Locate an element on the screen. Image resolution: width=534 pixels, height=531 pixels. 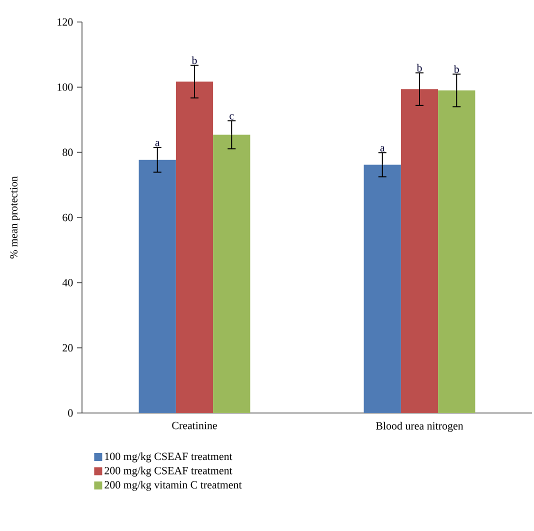
x-tick-label: Creatinine is located at coordinates (194, 426).